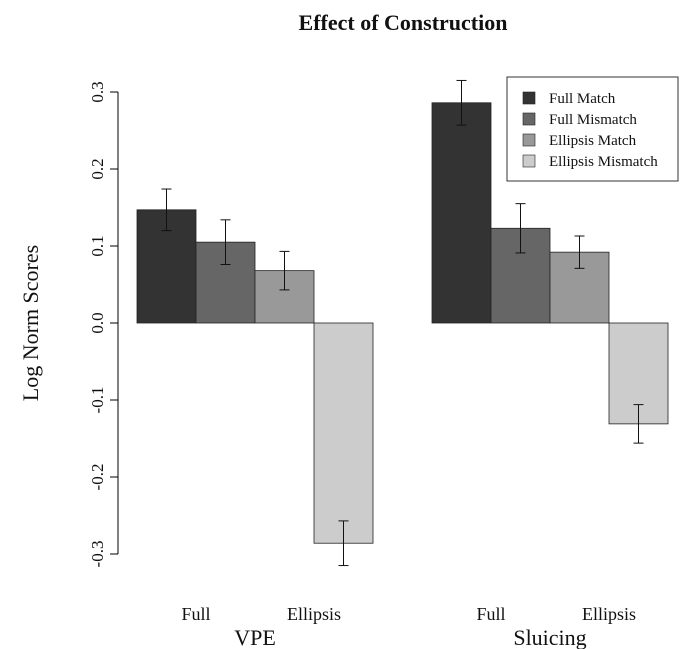 Image resolution: width=680 pixels, height=649 pixels. What do you see at coordinates (603, 162) in the screenshot?
I see `legend-label: Ellipsis Mismatch` at bounding box center [603, 162].